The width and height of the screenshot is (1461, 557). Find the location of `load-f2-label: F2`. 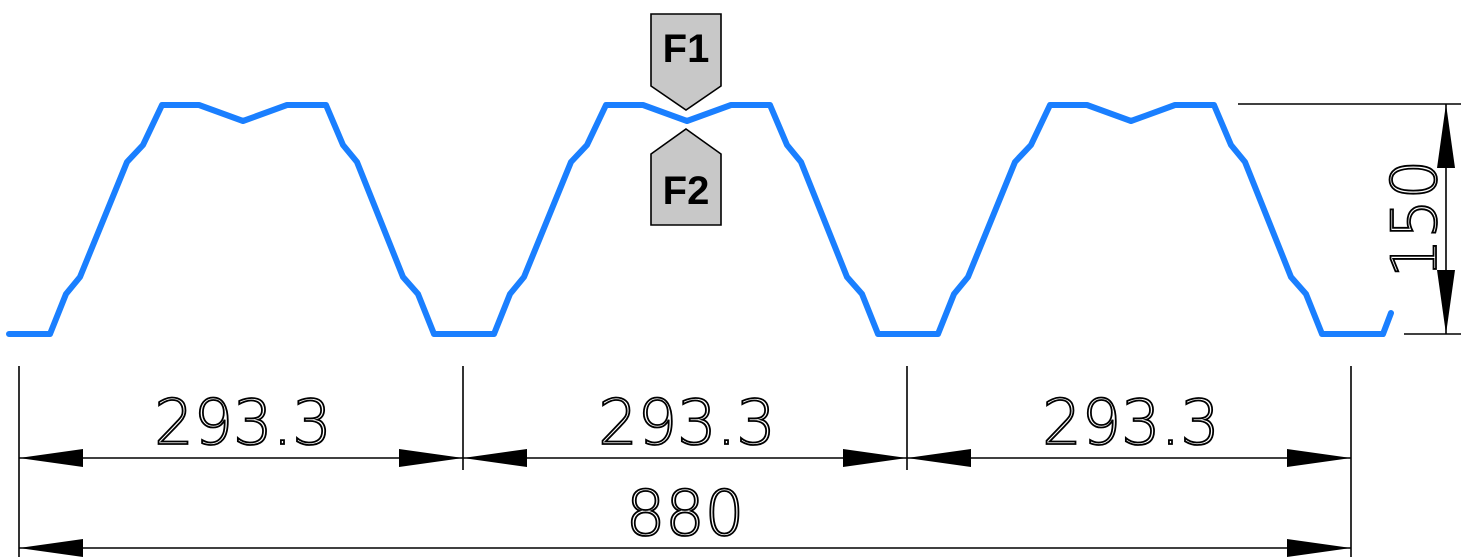

load-f2-label: F2 is located at coordinates (686, 191).